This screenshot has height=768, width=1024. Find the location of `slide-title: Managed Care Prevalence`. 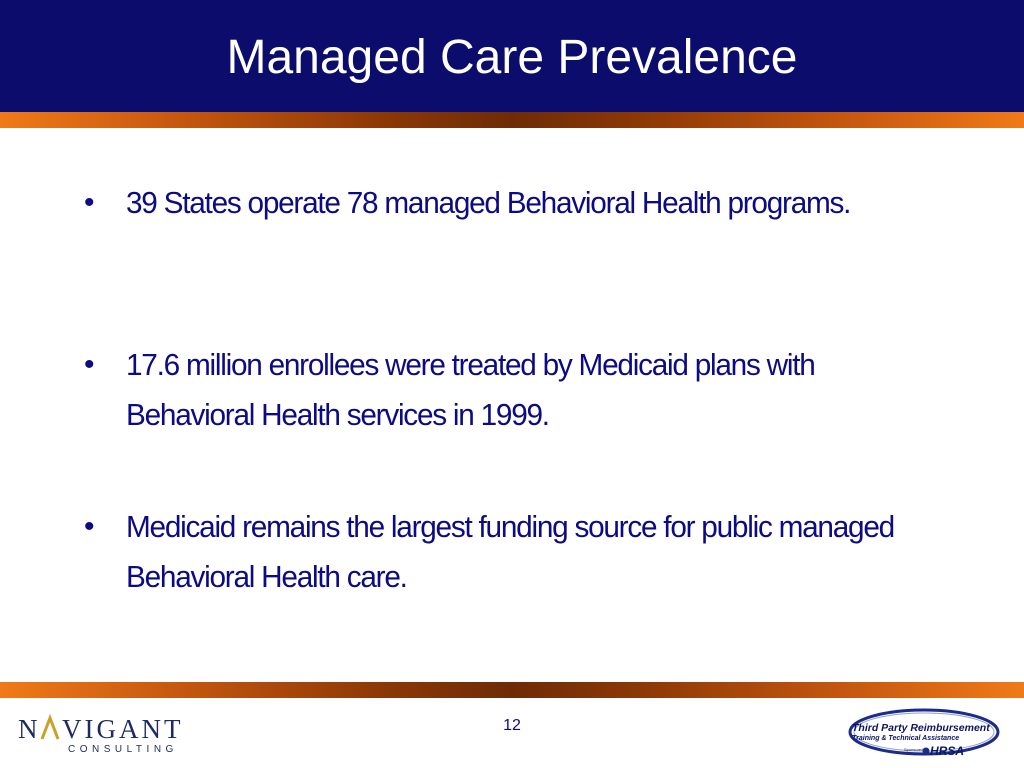

slide-title: Managed Care Prevalence is located at coordinates (512, 57).